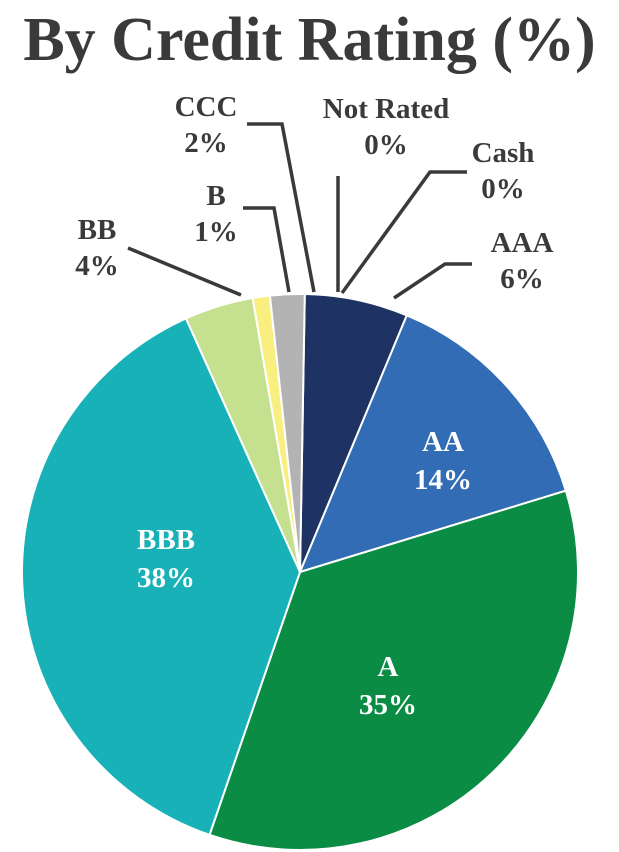  What do you see at coordinates (215, 196) in the screenshot?
I see `slice-label-b: B` at bounding box center [215, 196].